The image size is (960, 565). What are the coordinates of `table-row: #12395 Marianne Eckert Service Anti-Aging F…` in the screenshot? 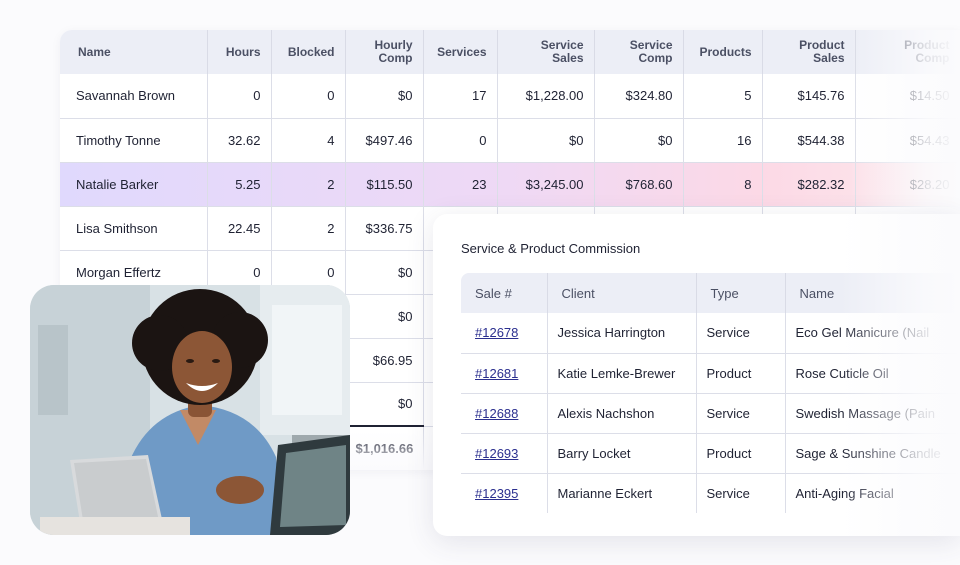 It's located at (710, 493).